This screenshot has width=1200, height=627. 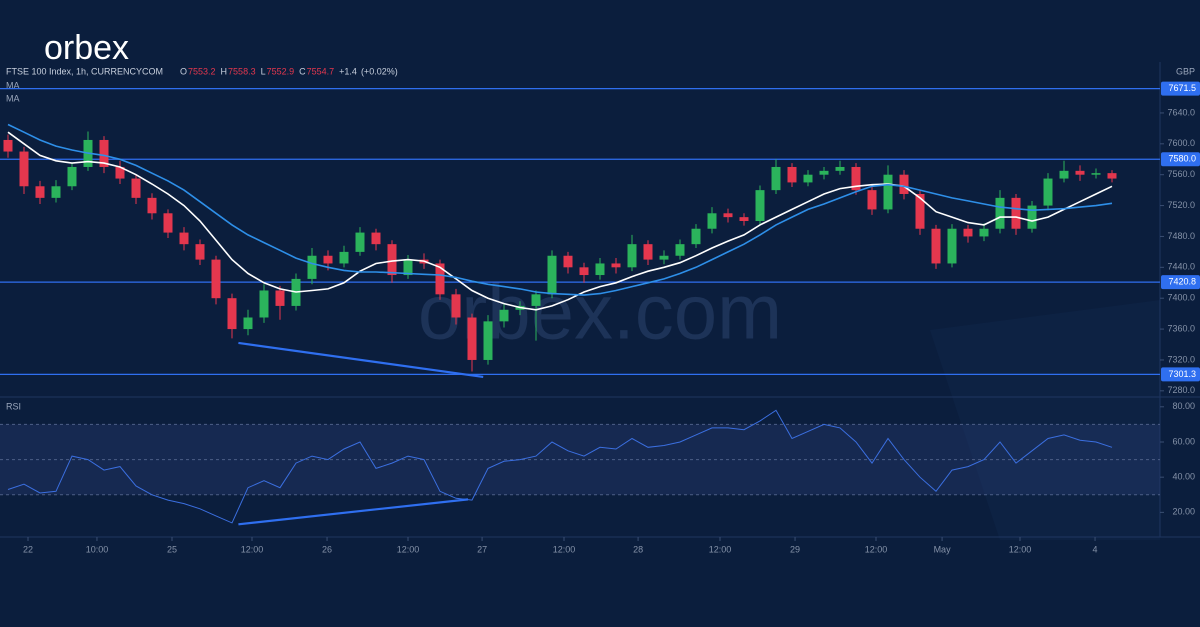 I want to click on ohlc-value: 7558.3, so click(x=242, y=71).